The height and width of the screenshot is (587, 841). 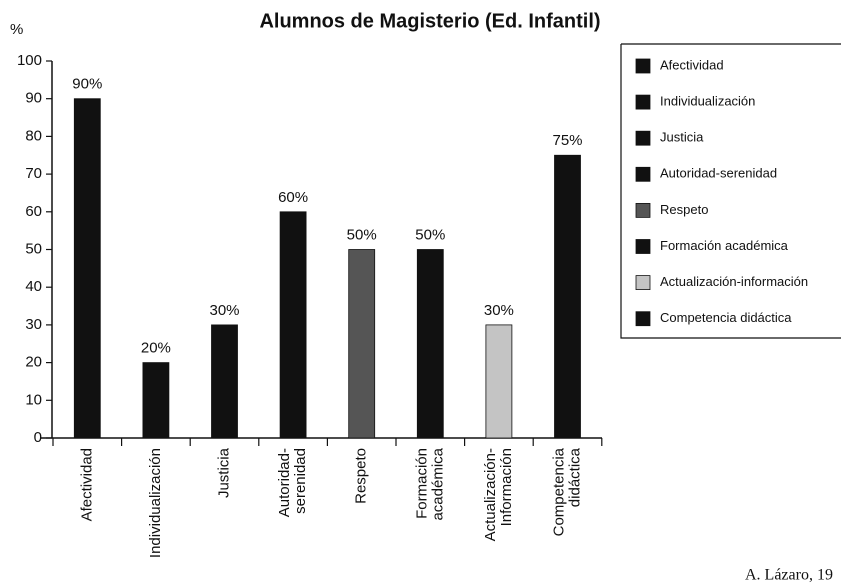 I want to click on y-tick-label: 100, so click(x=29, y=60).